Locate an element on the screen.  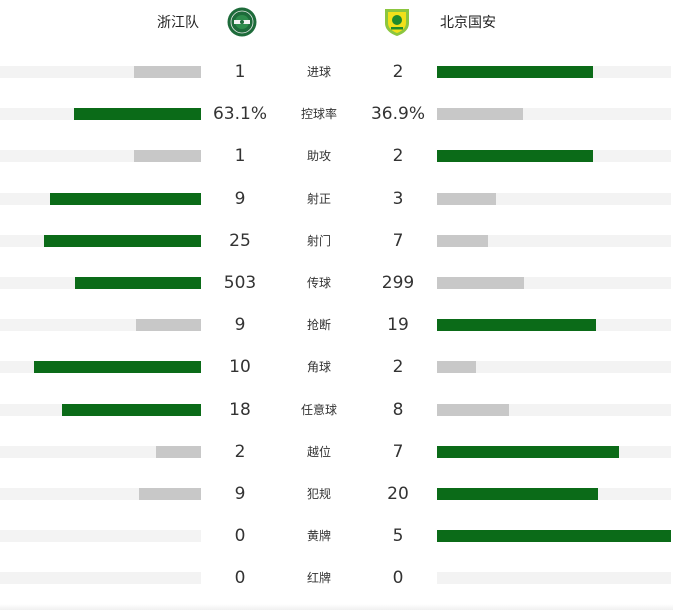
away-stat-value: 36.9% is located at coordinates (397, 114).